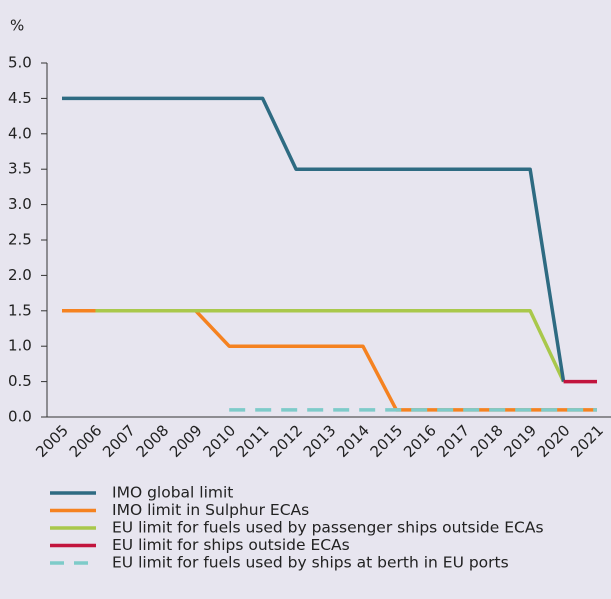  I want to click on y-tick-label: 1.5, so click(20, 310).